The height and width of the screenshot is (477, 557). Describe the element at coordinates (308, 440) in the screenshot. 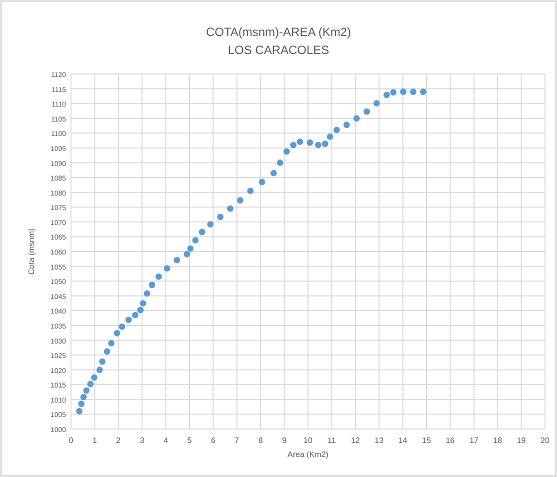

I see `x-tick-label: 10` at that location.